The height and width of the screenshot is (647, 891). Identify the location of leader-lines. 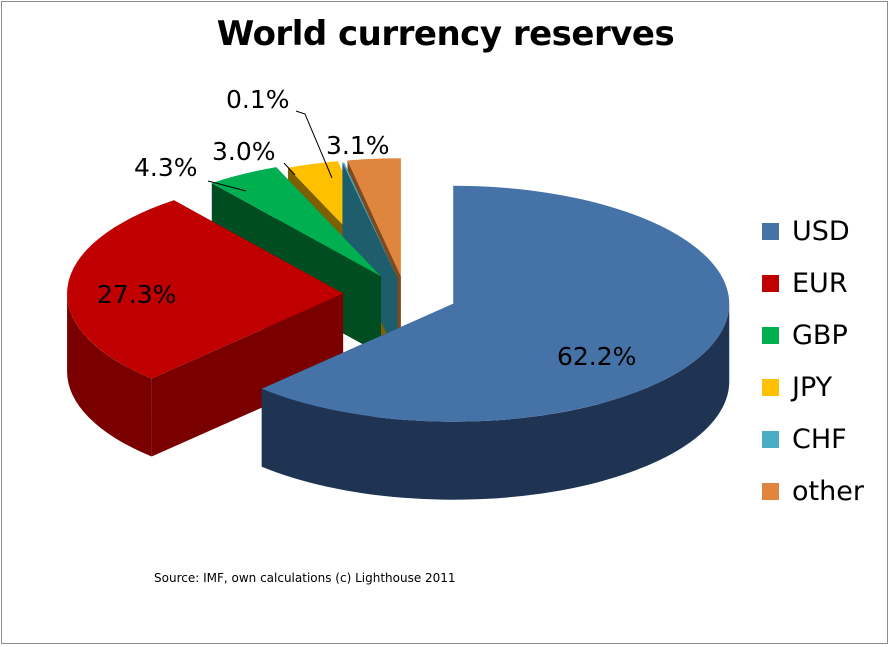
(270, 151).